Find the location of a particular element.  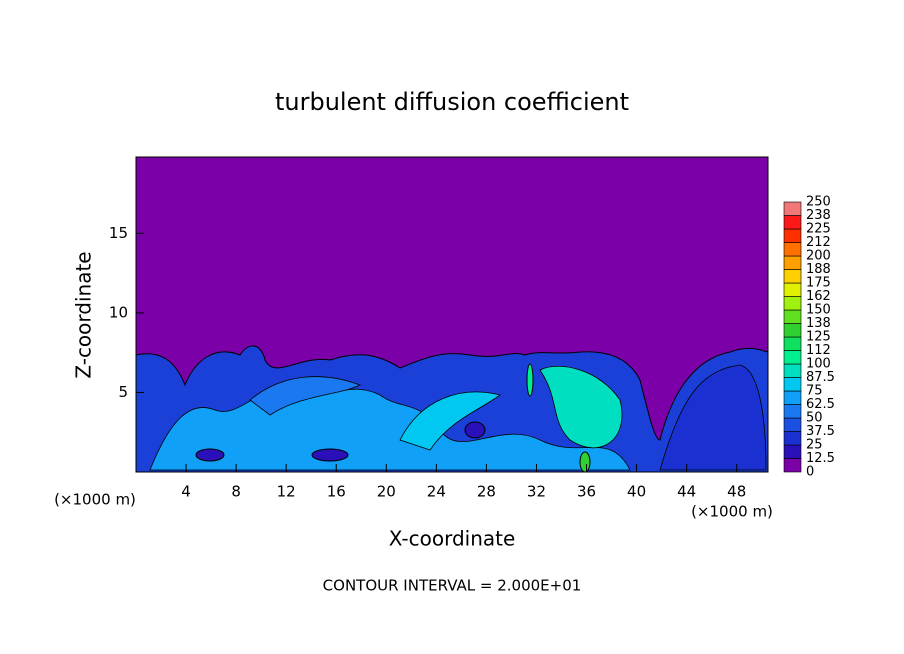

x-tick-label: 4 is located at coordinates (186, 492).